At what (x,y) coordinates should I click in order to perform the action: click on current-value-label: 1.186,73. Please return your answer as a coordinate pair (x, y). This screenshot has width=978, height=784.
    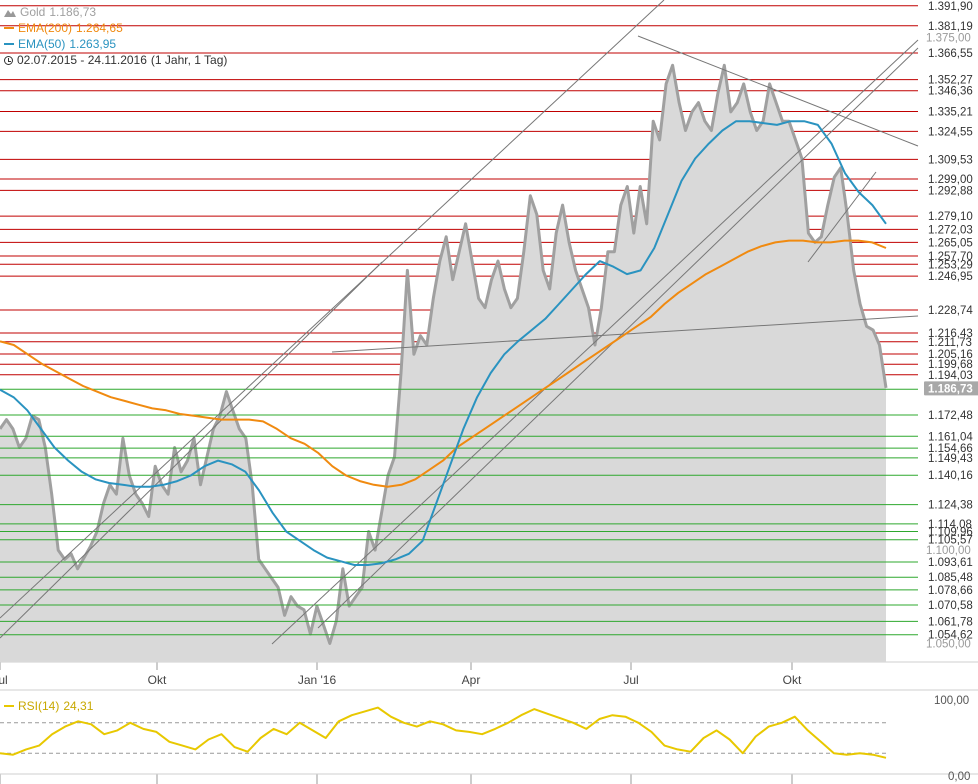
    Looking at the image, I should click on (950, 389).